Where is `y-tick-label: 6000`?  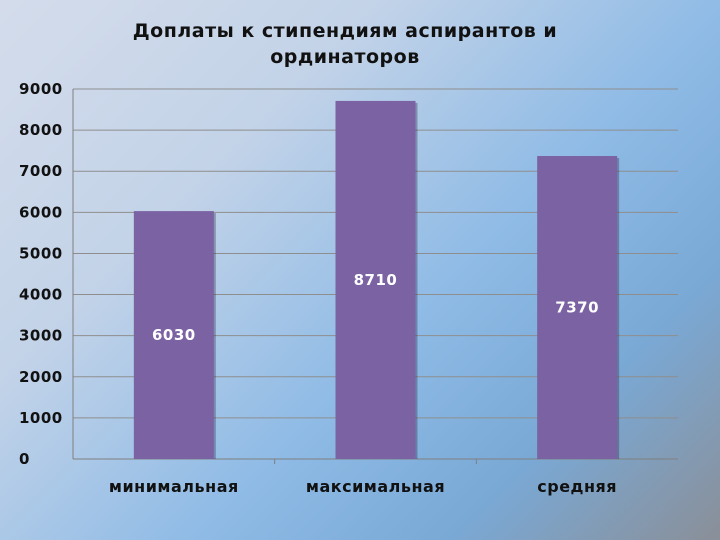 y-tick-label: 6000 is located at coordinates (41, 212).